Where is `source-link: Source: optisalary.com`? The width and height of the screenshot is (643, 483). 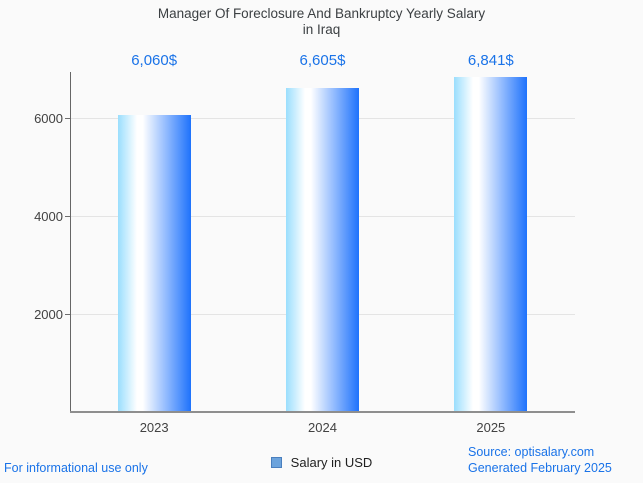
source-link: Source: optisalary.com is located at coordinates (531, 452).